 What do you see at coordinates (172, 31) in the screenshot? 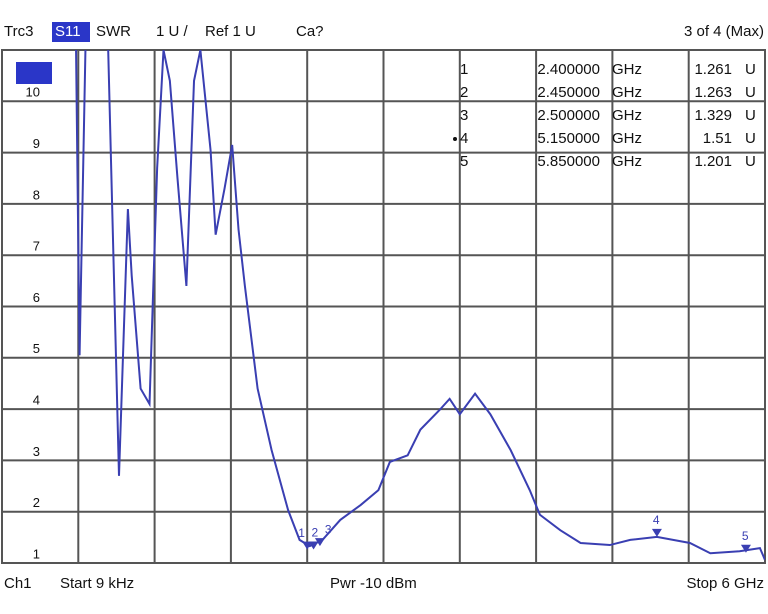
I see `scale: 1 U /` at bounding box center [172, 31].